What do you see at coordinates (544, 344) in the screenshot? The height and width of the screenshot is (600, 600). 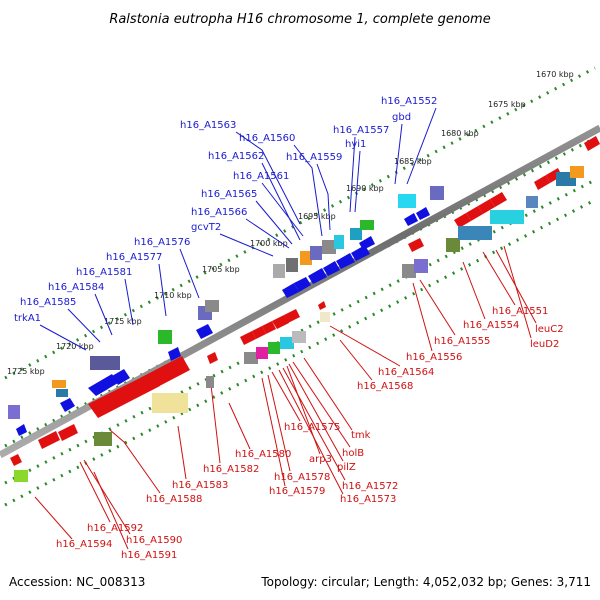 I see `gene-label-leuD2: leuD2` at bounding box center [544, 344].